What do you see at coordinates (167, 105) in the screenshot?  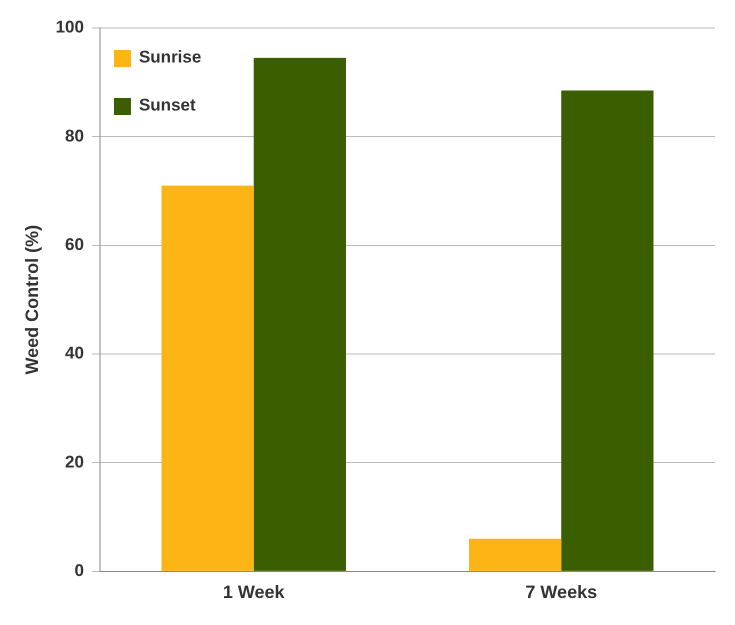 I see `legend-label: Sunset` at bounding box center [167, 105].